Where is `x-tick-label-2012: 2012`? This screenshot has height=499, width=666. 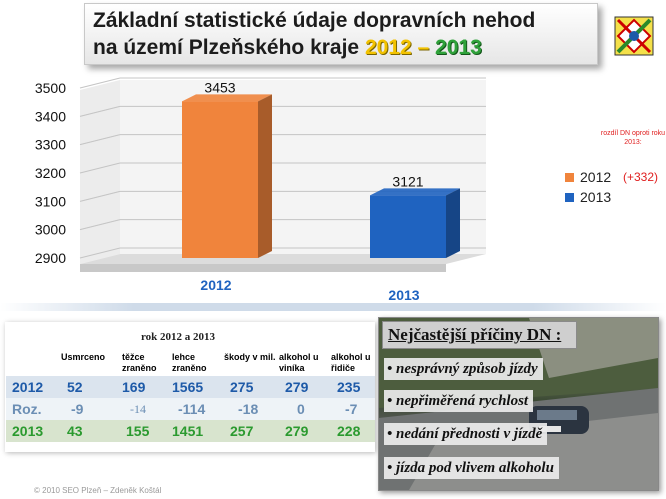
x-tick-label-2012: 2012 is located at coordinates (215, 285).